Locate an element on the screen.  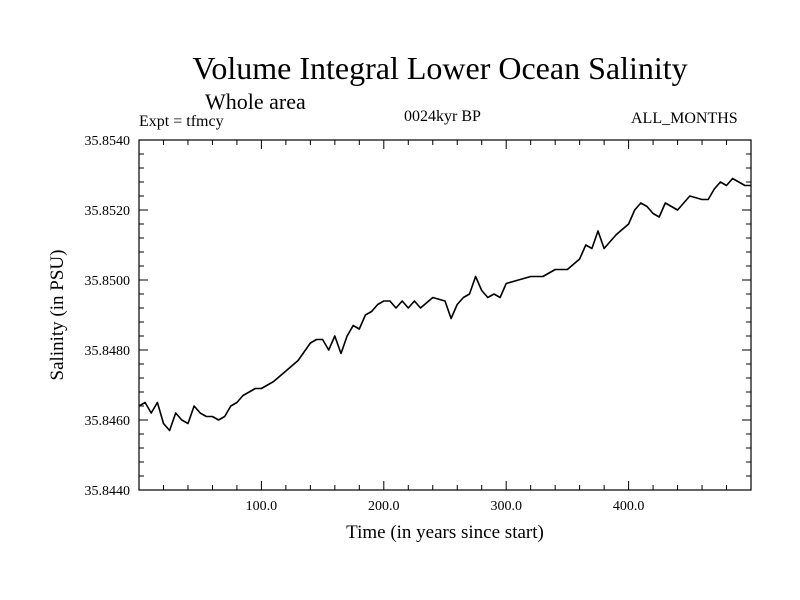
y-axis-label: Salinity (in PSU) is located at coordinates (57, 315).